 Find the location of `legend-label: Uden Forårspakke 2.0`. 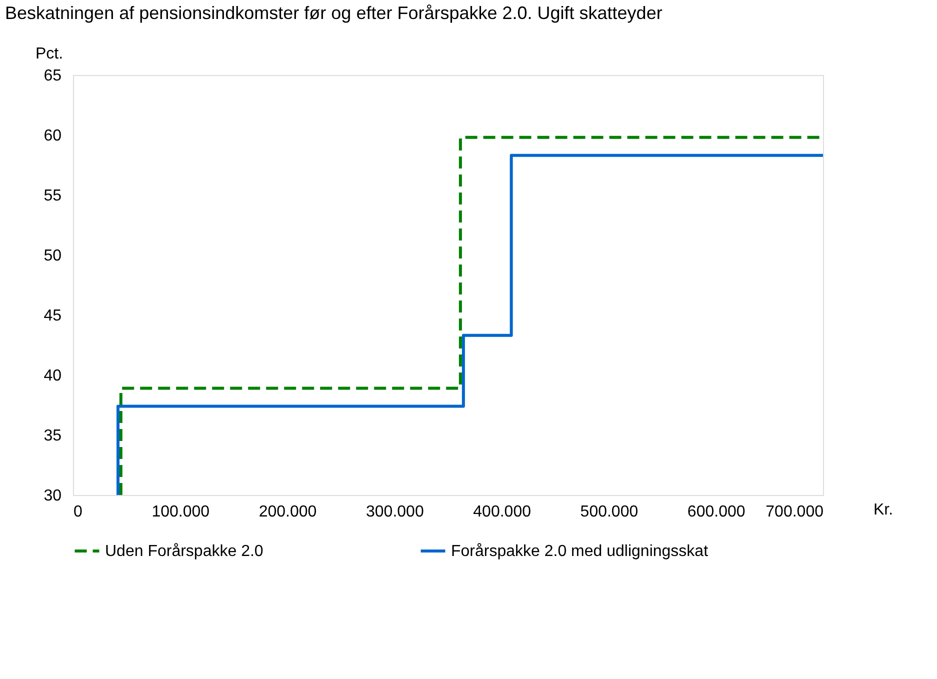

legend-label: Uden Forårspakke 2.0 is located at coordinates (184, 551).